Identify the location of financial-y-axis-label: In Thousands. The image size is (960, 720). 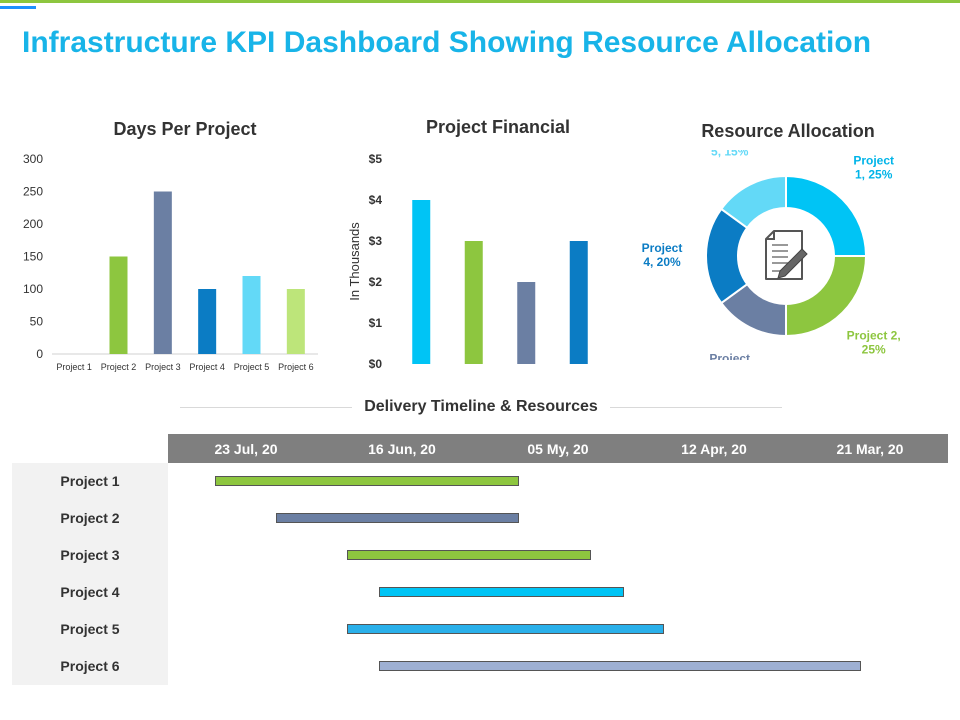
(354, 261).